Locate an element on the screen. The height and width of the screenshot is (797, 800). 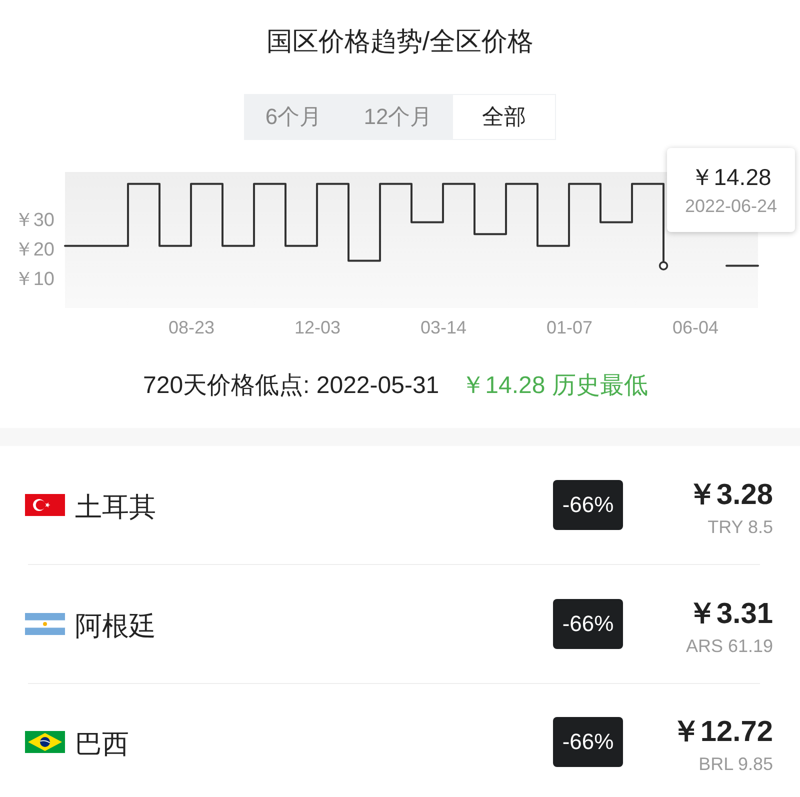
text: ￥12.72 is located at coordinates (722, 732).